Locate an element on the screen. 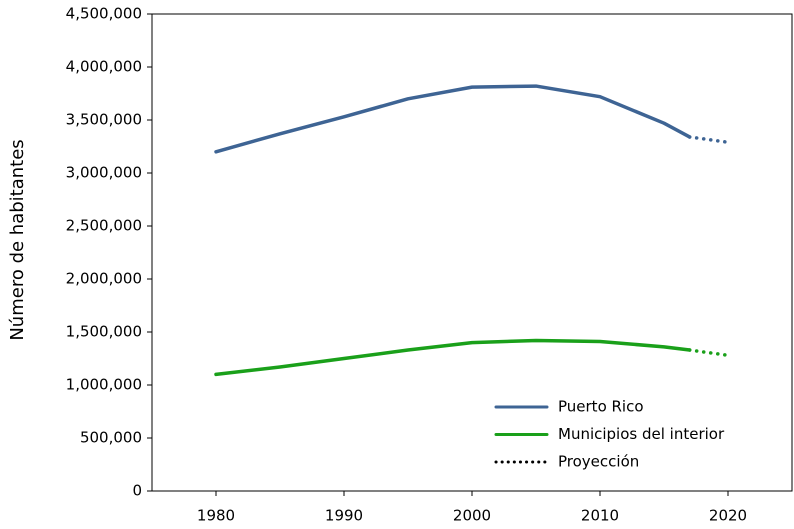  legend-label: Proyección is located at coordinates (598, 462).